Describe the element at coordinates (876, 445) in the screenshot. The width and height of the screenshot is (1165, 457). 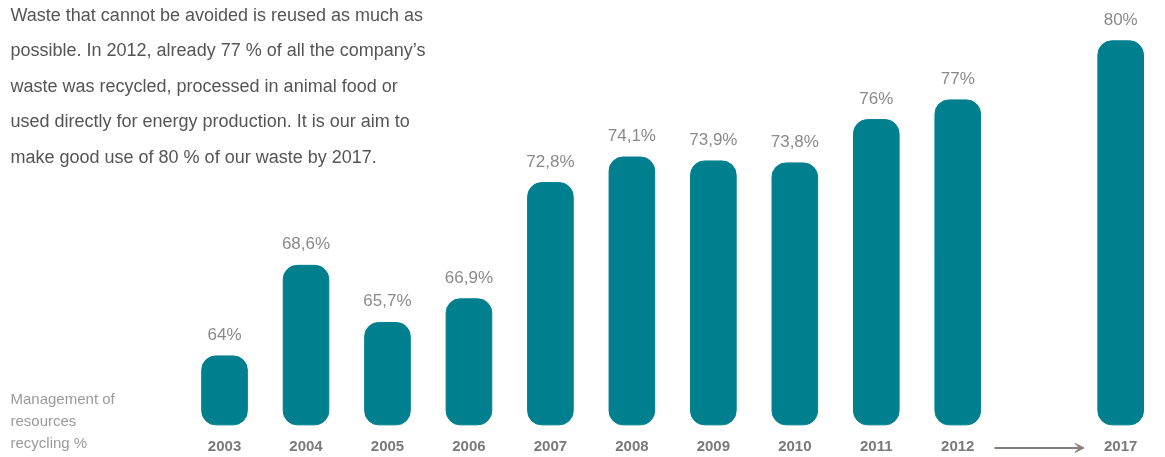
I see `x-tick-label: 2011` at that location.